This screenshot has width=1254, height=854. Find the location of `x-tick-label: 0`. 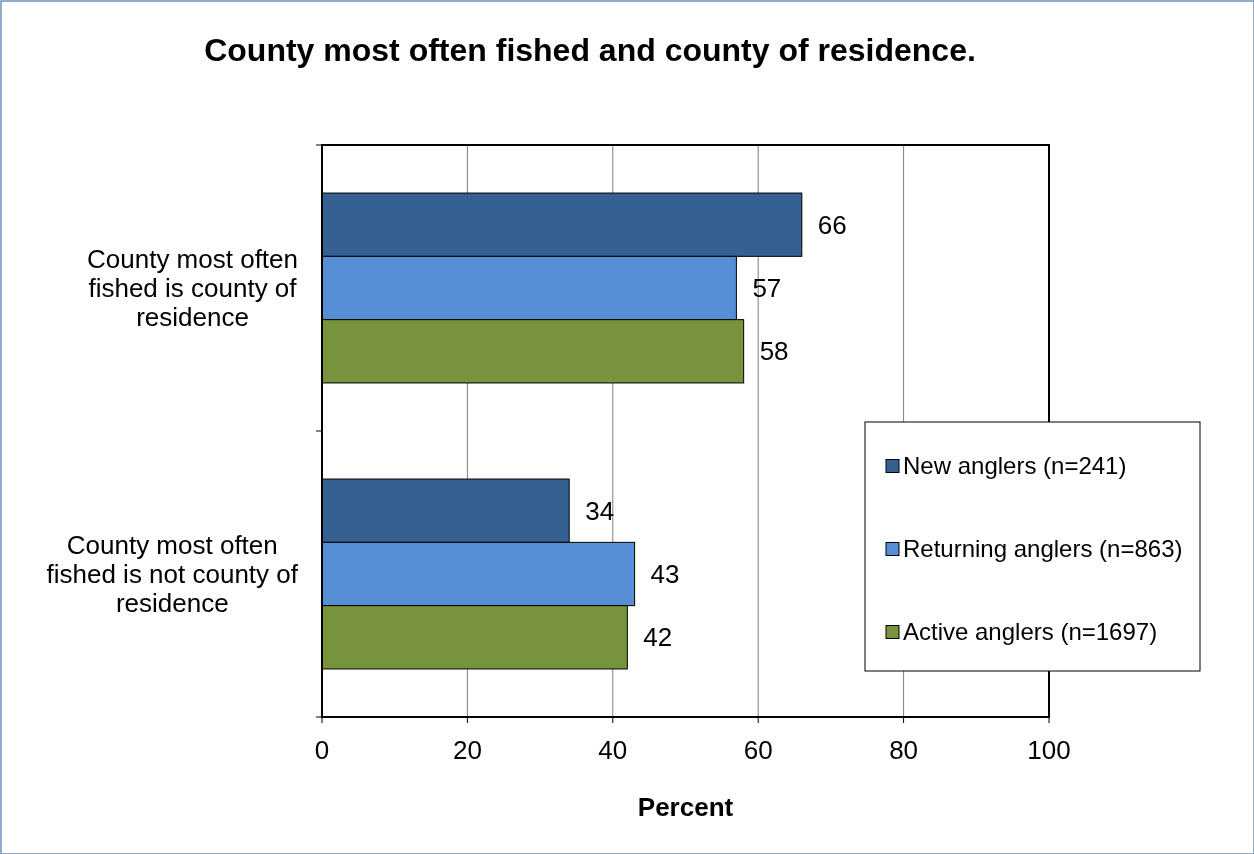

x-tick-label: 0 is located at coordinates (322, 750).